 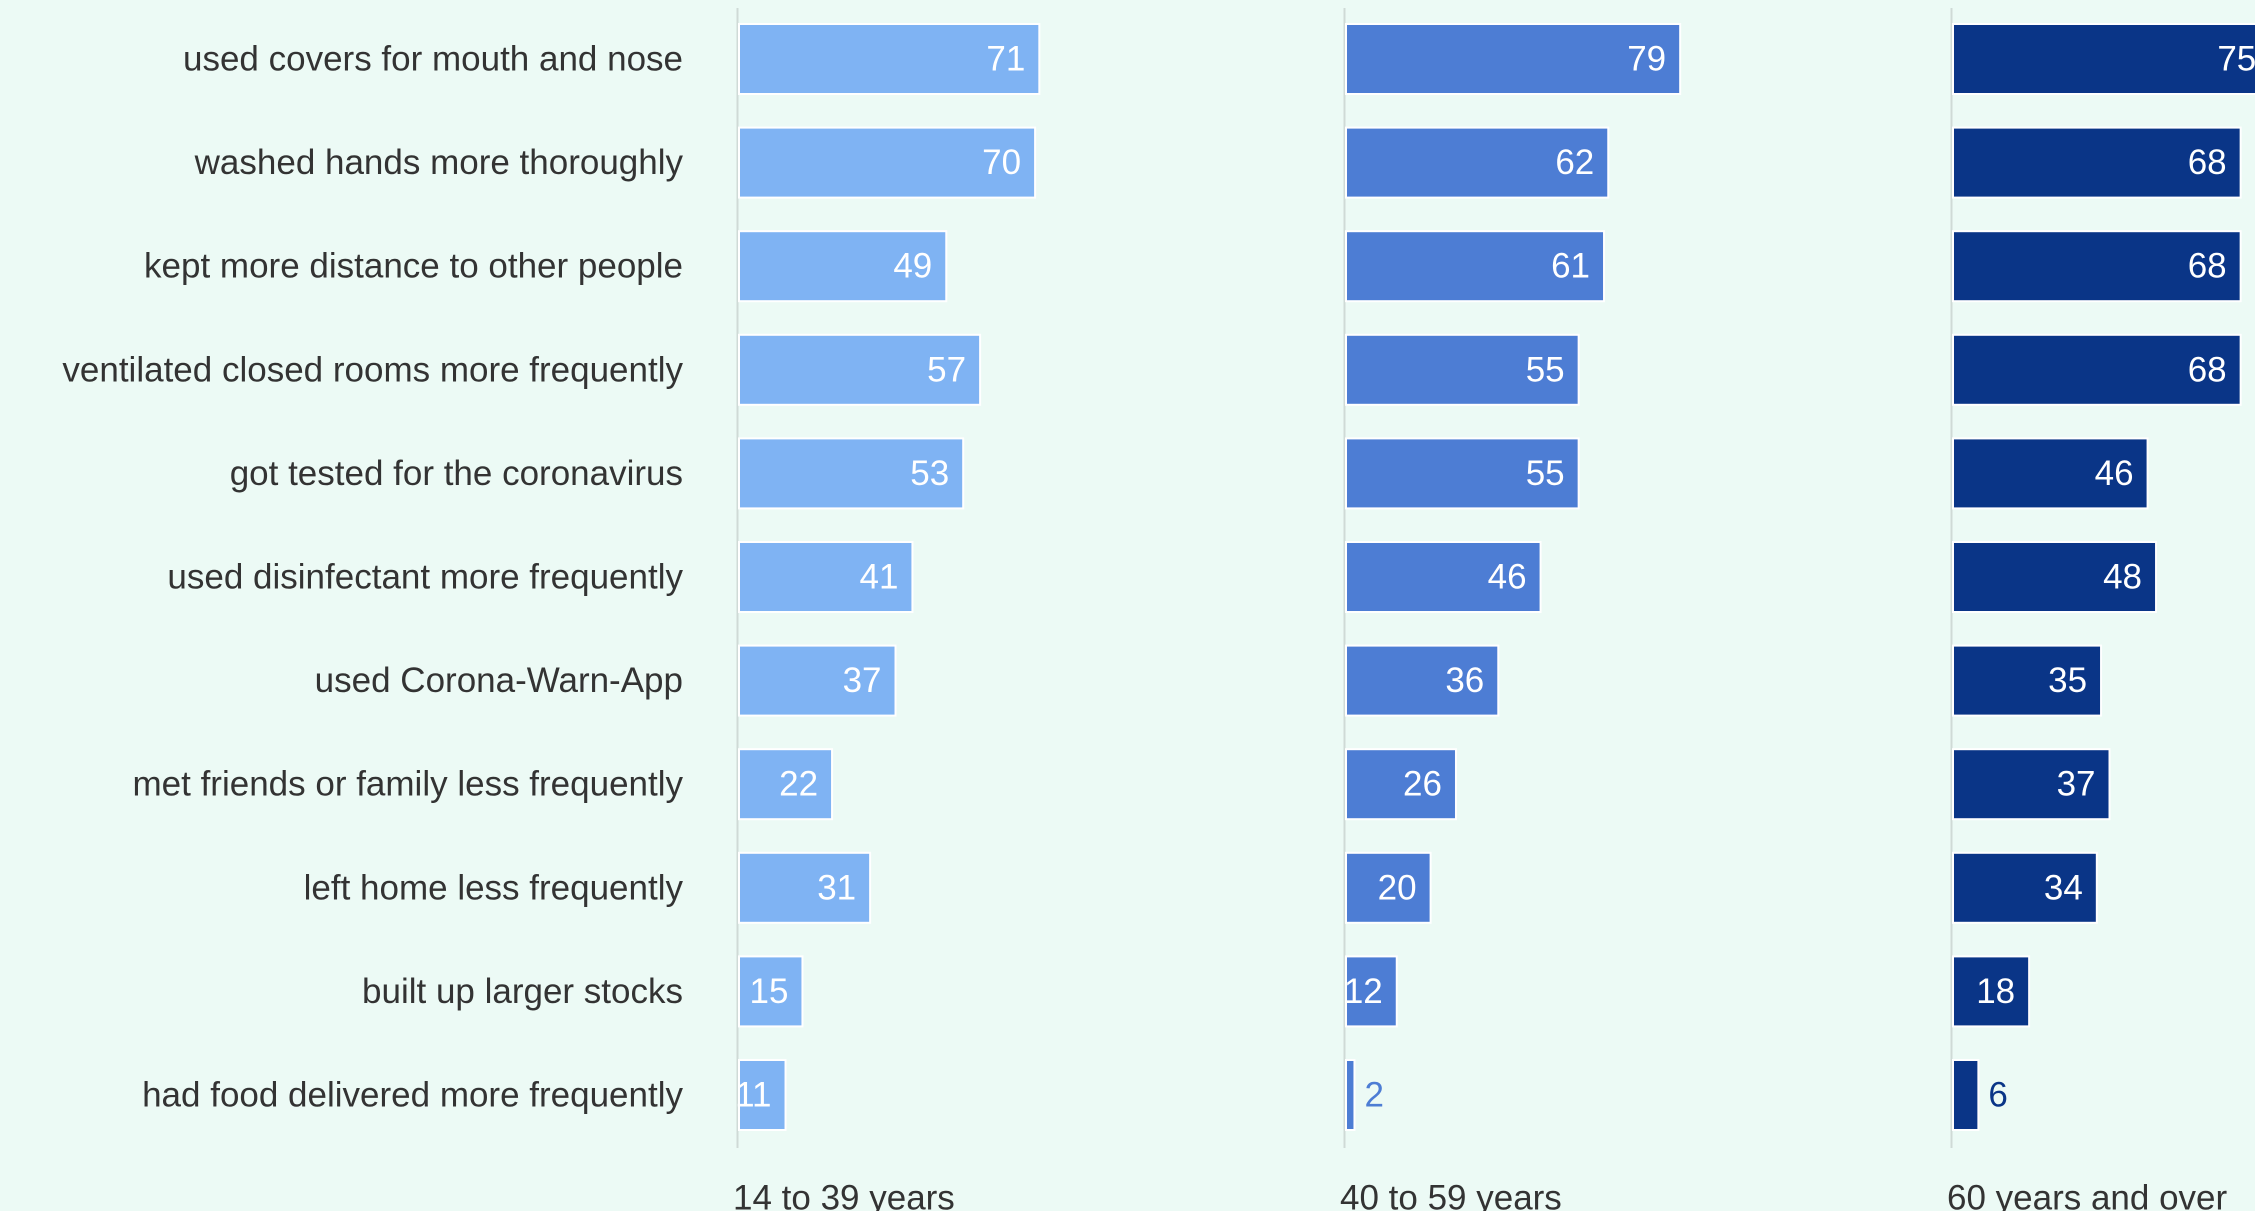 What do you see at coordinates (2236, 59) in the screenshot?
I see `value-label: 75` at bounding box center [2236, 59].